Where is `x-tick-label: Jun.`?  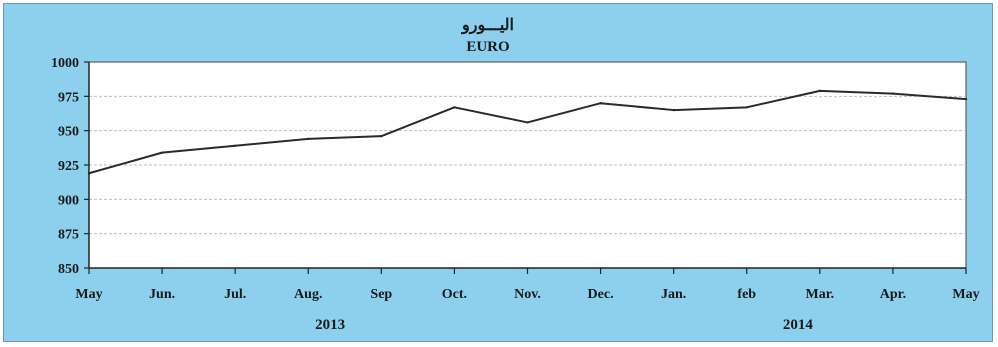 x-tick-label: Jun. is located at coordinates (162, 294).